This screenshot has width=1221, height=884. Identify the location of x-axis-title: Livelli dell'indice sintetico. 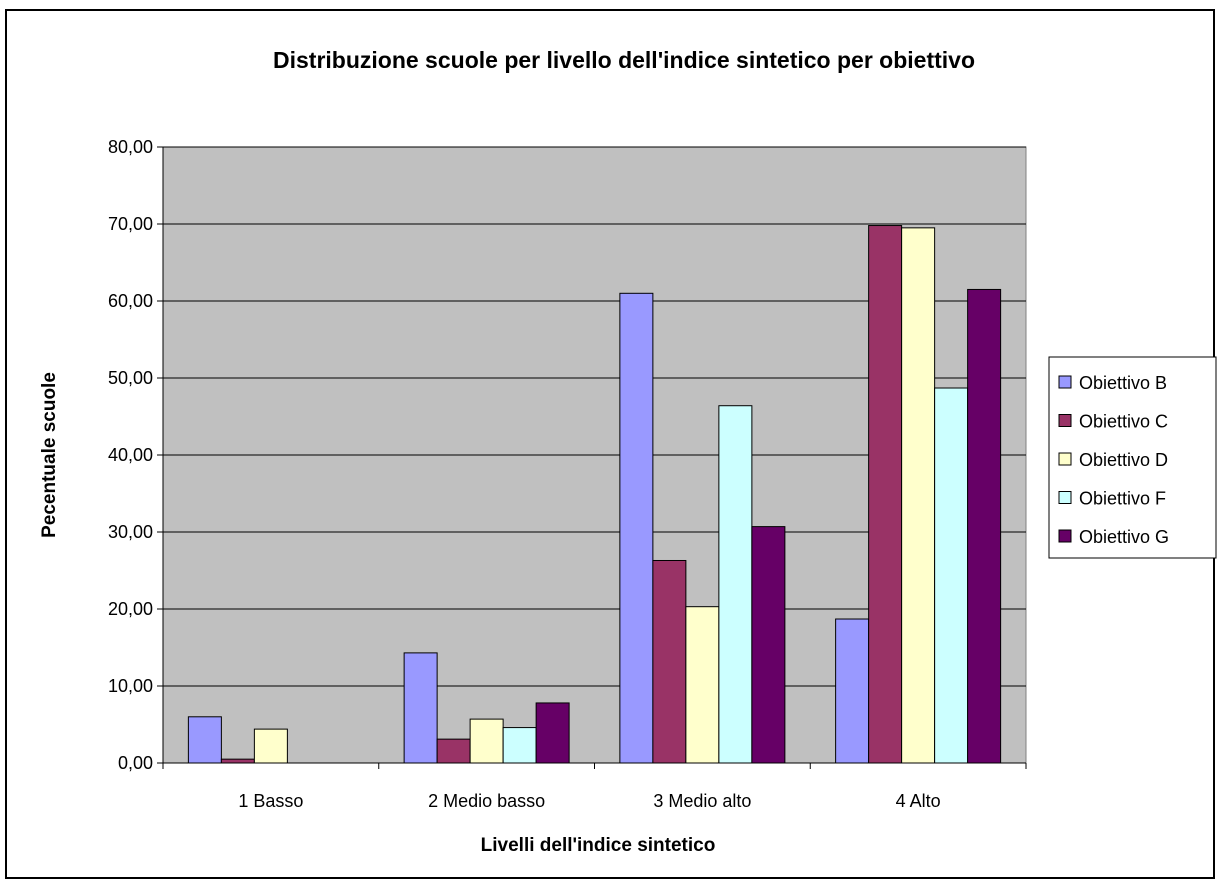
(598, 845).